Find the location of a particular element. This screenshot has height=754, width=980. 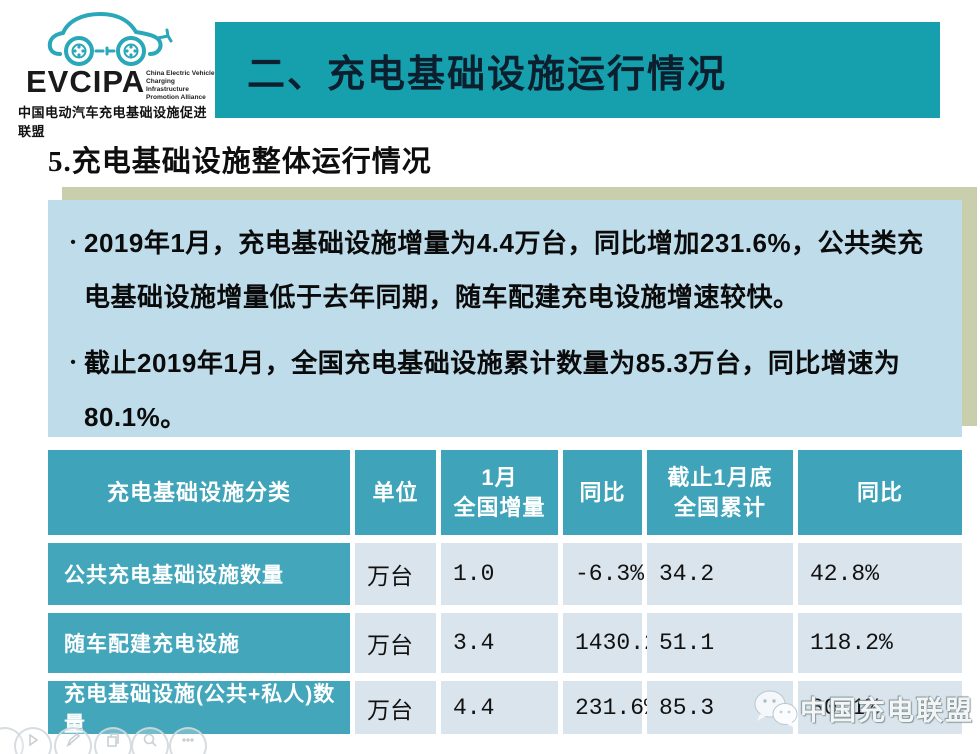

table-row-label: 随车配建充电设施 is located at coordinates (199, 643).